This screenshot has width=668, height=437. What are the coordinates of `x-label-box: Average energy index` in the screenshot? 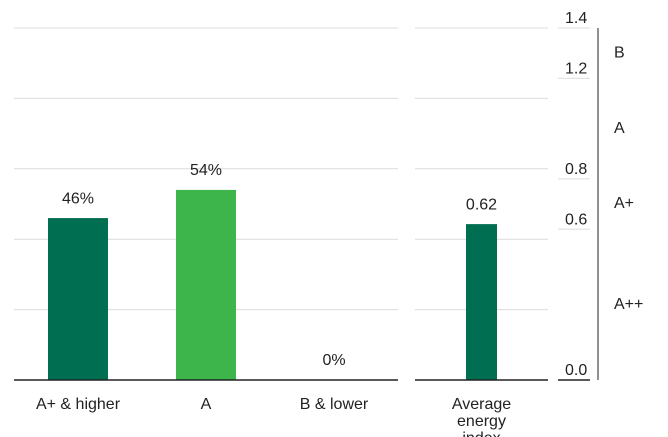 It's located at (481, 416).